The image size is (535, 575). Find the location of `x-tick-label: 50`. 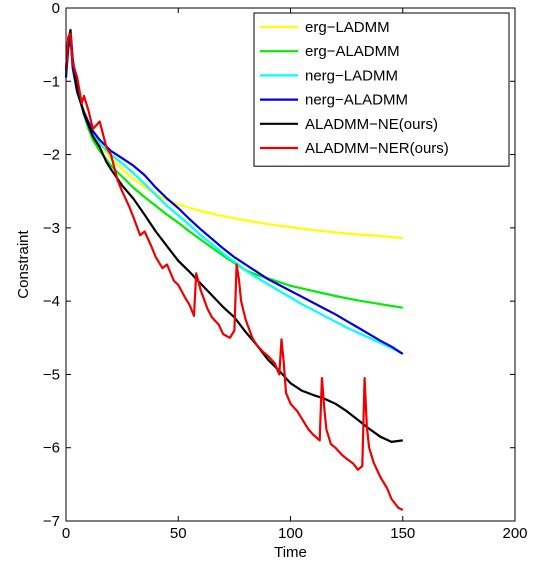

x-tick-label: 50 is located at coordinates (178, 533).